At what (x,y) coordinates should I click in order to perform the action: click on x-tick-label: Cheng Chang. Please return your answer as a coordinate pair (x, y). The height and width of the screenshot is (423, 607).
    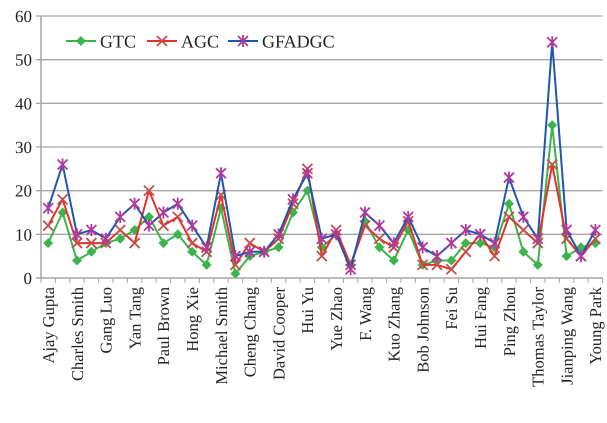
    Looking at the image, I should click on (250, 332).